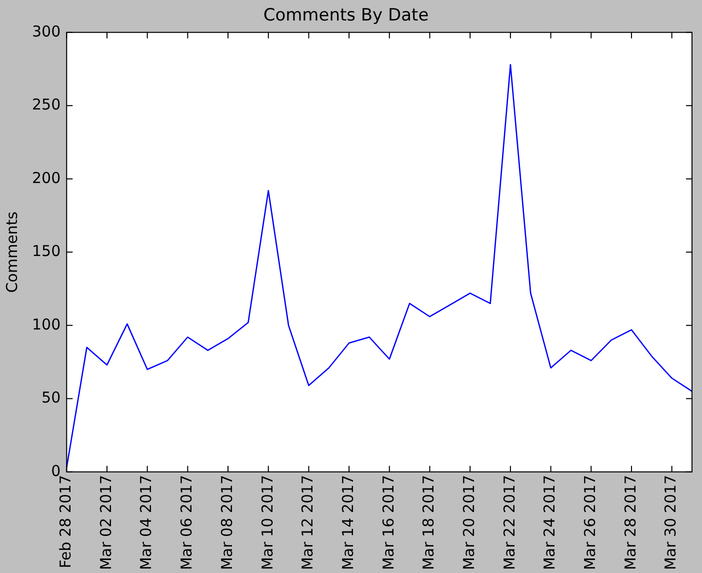  What do you see at coordinates (227, 522) in the screenshot?
I see `x-tick-label: Mar 08 2017` at bounding box center [227, 522].